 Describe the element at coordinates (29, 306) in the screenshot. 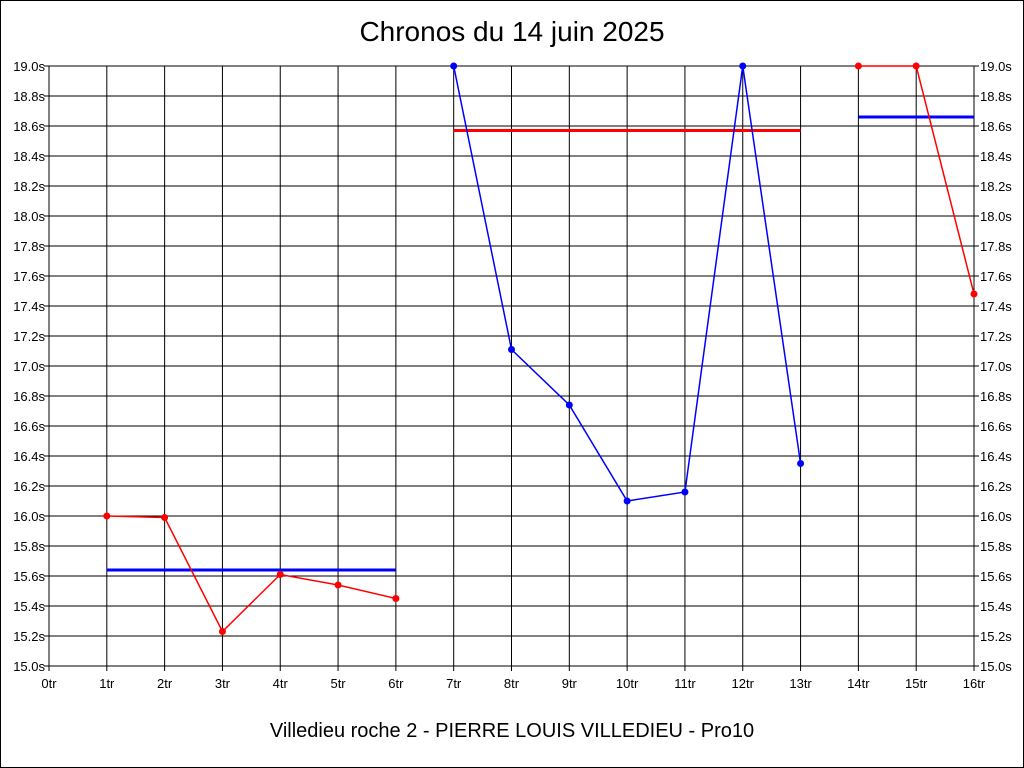

I see `y-tick-label-left: 17.4s` at that location.